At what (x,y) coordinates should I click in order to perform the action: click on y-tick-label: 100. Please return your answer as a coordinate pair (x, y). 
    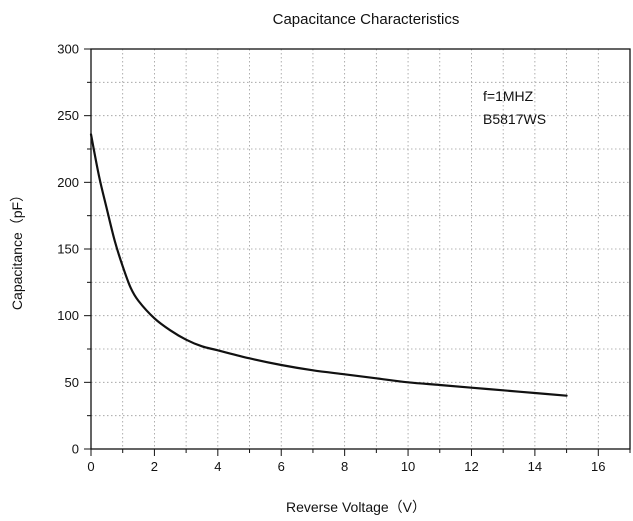
    Looking at the image, I should click on (68, 315).